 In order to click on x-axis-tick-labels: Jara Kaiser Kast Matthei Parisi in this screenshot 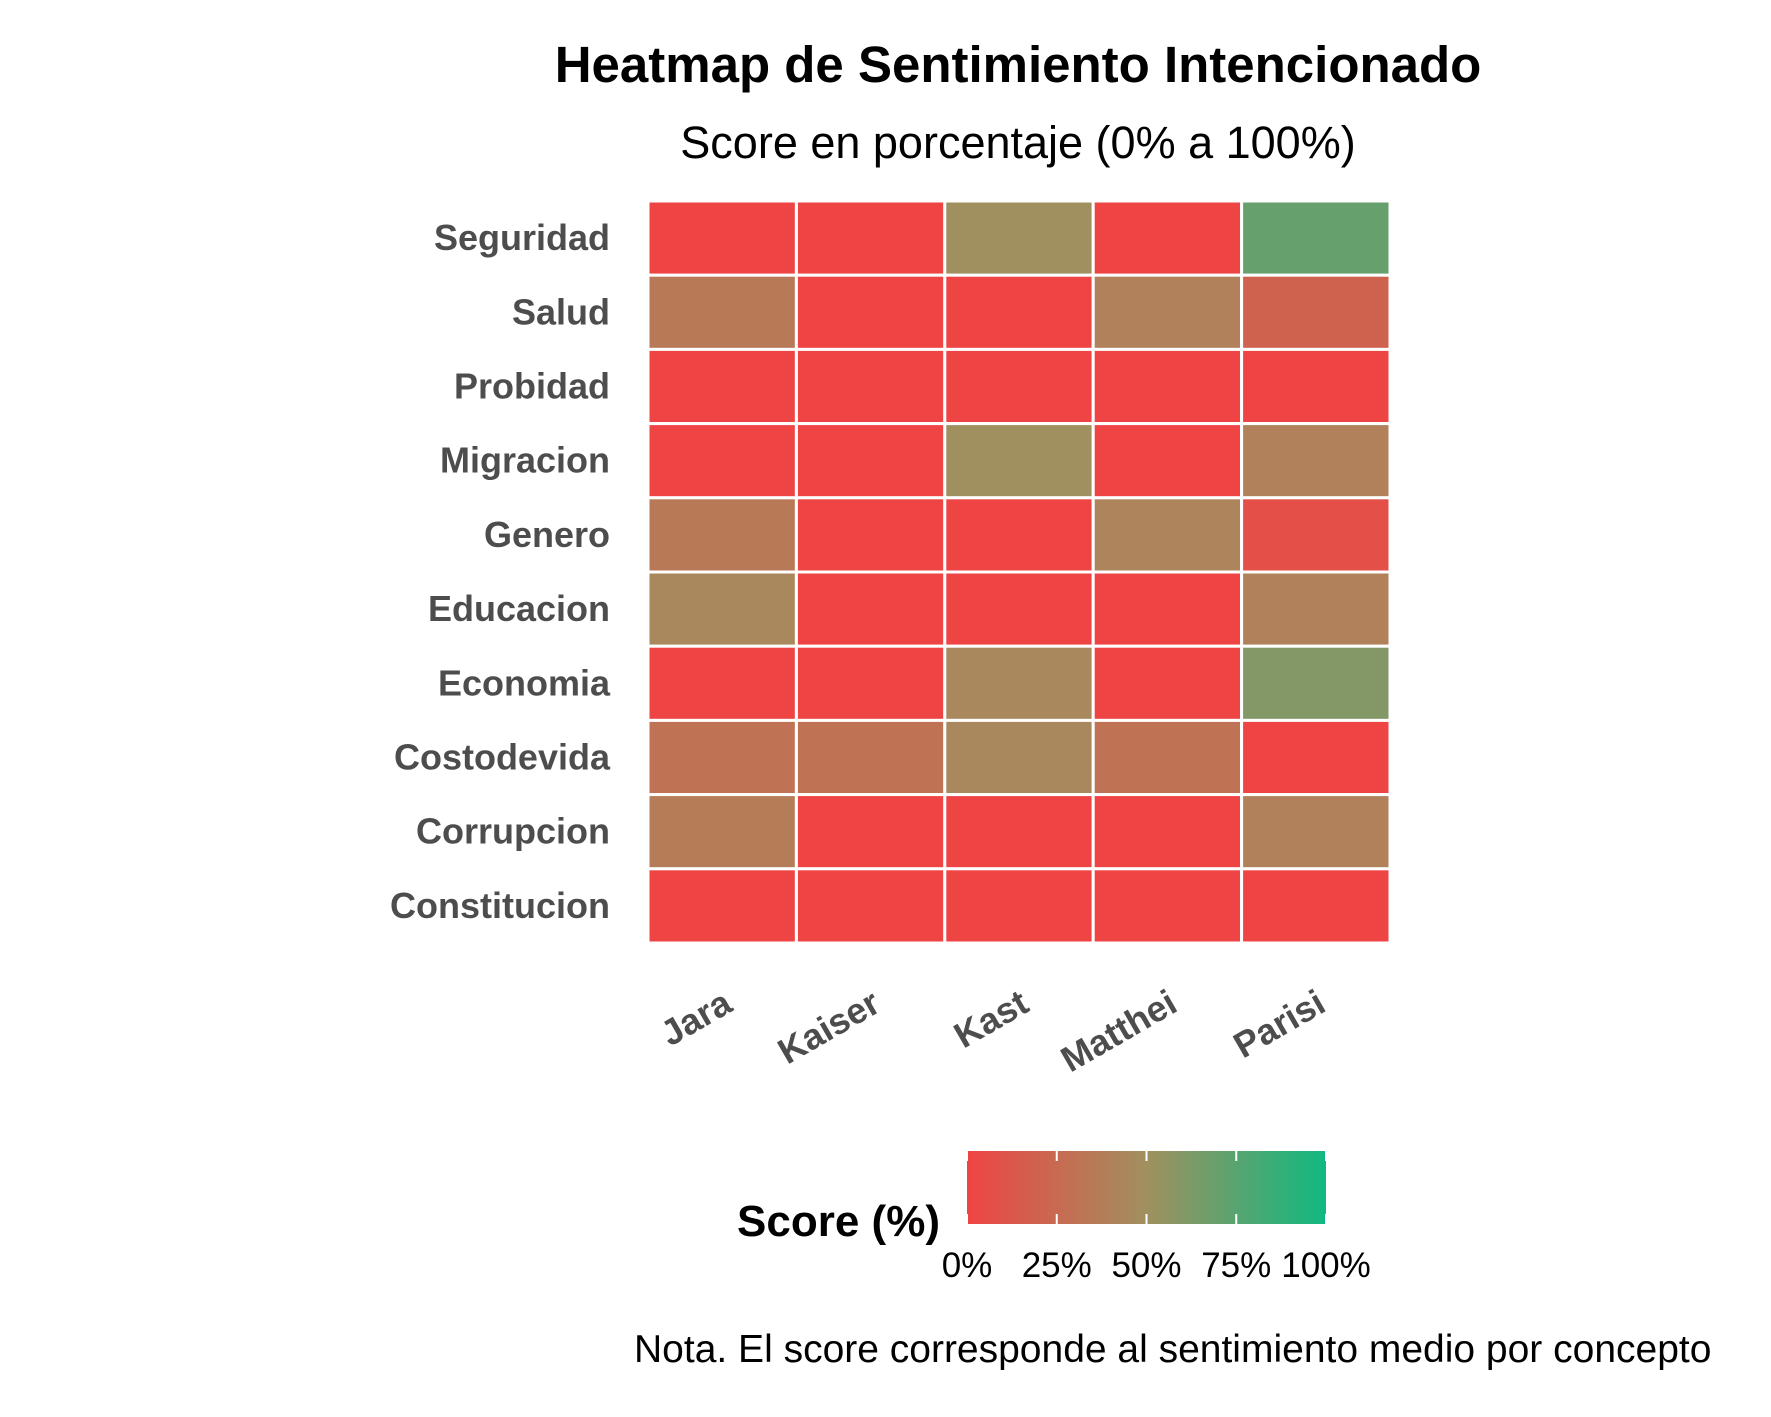, I will do `click(993, 1030)`.